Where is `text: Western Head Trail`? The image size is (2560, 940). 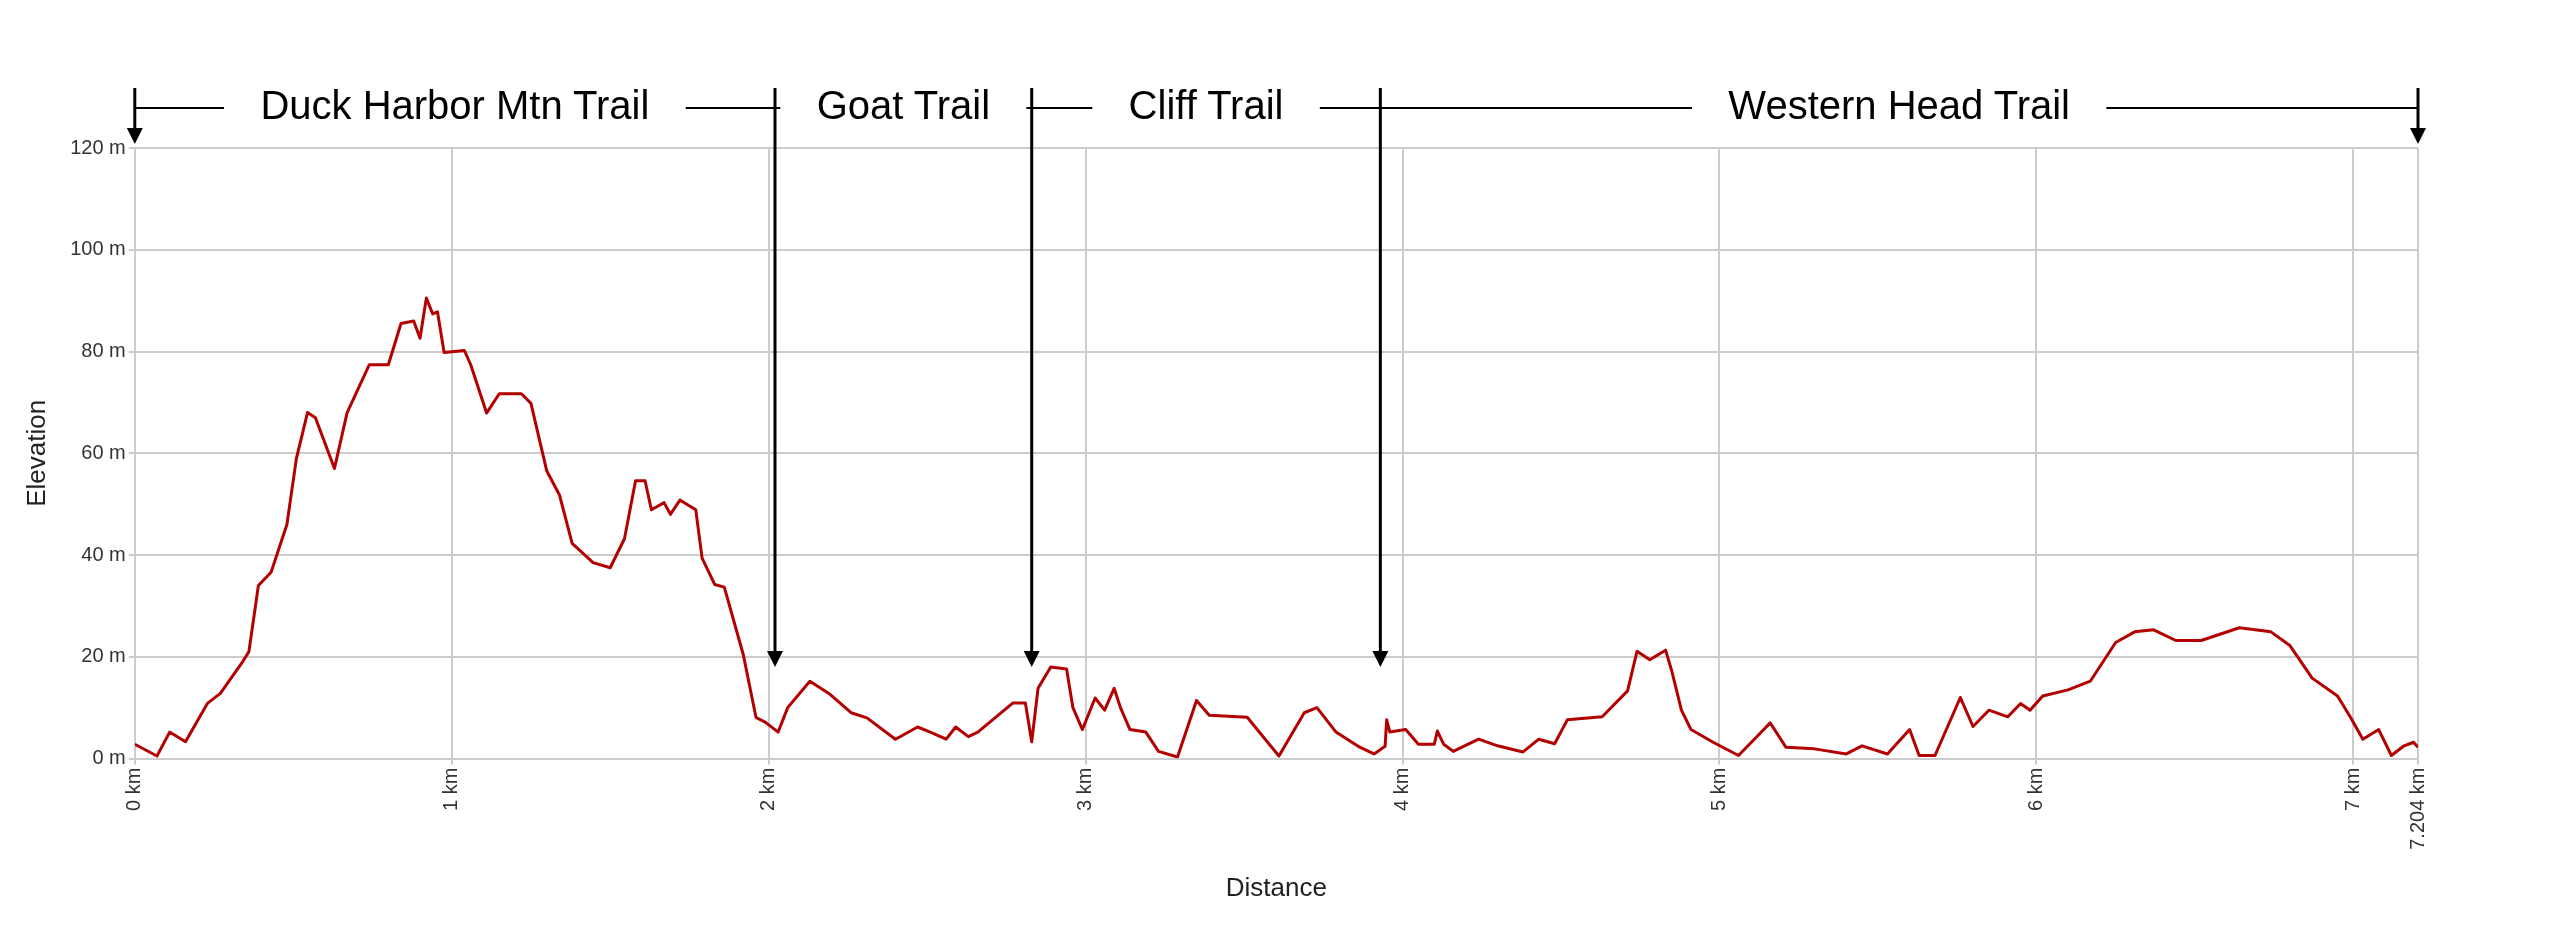 text: Western Head Trail is located at coordinates (1899, 105).